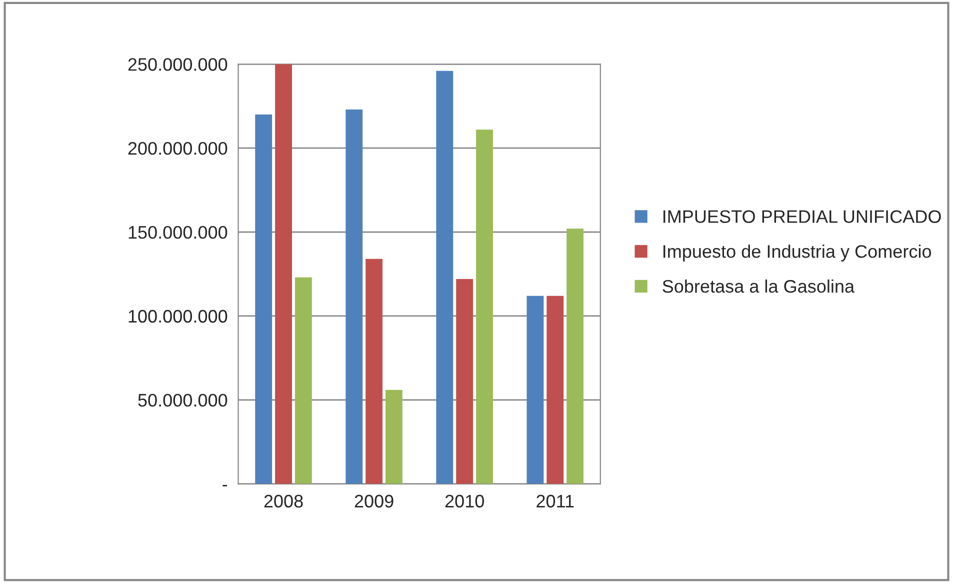 The height and width of the screenshot is (583, 953). I want to click on x-tick-label: 2010, so click(464, 501).